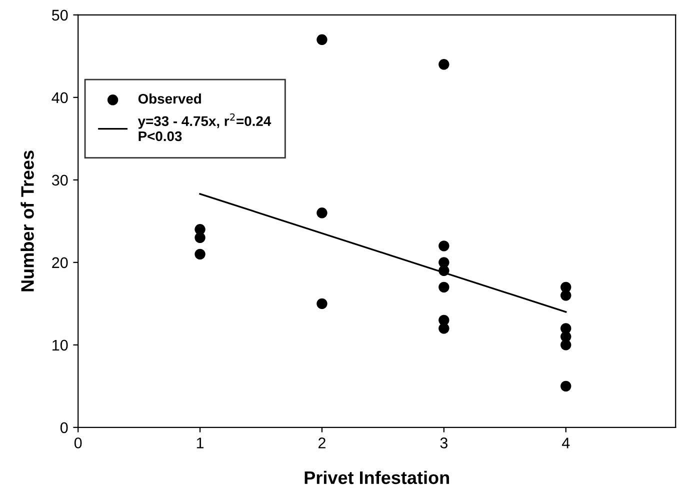  What do you see at coordinates (322, 443) in the screenshot?
I see `x-tick-label: 2` at bounding box center [322, 443].